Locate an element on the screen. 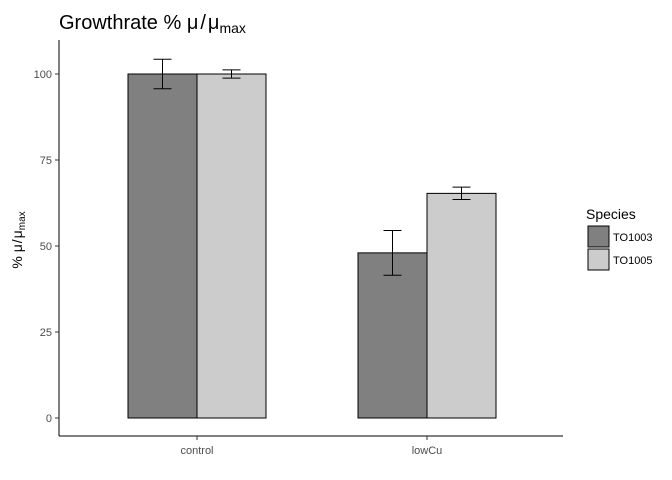 This screenshot has height=480, width=672. y-axis-title-mu: μ is located at coordinates (17, 248).